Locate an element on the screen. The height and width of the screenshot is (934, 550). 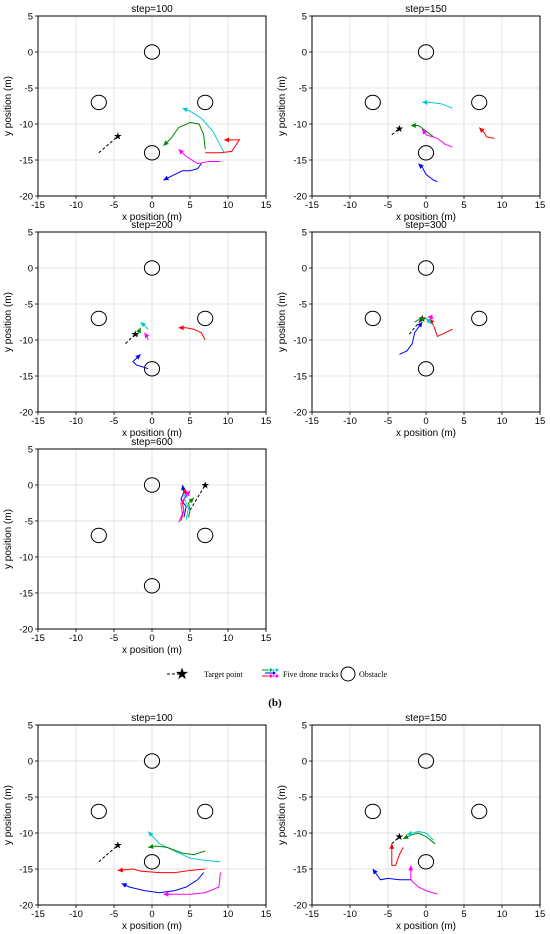
legend-tracks-label: Five drone tracks is located at coordinates (311, 674).